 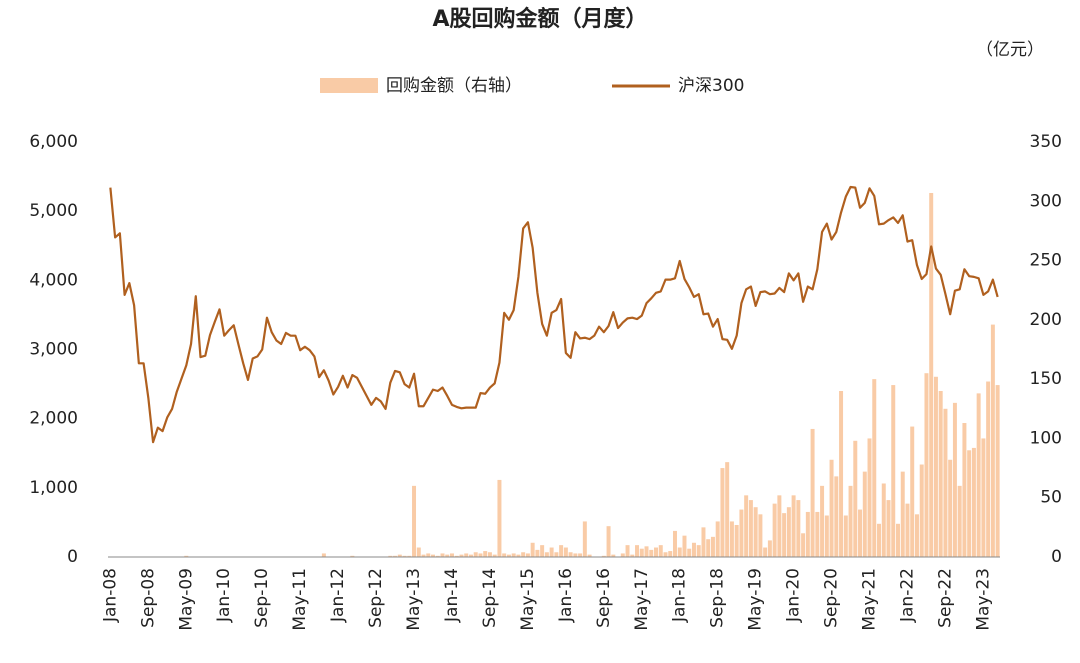 What do you see at coordinates (1046, 142) in the screenshot?
I see `y2-tick-label: 350` at bounding box center [1046, 142].